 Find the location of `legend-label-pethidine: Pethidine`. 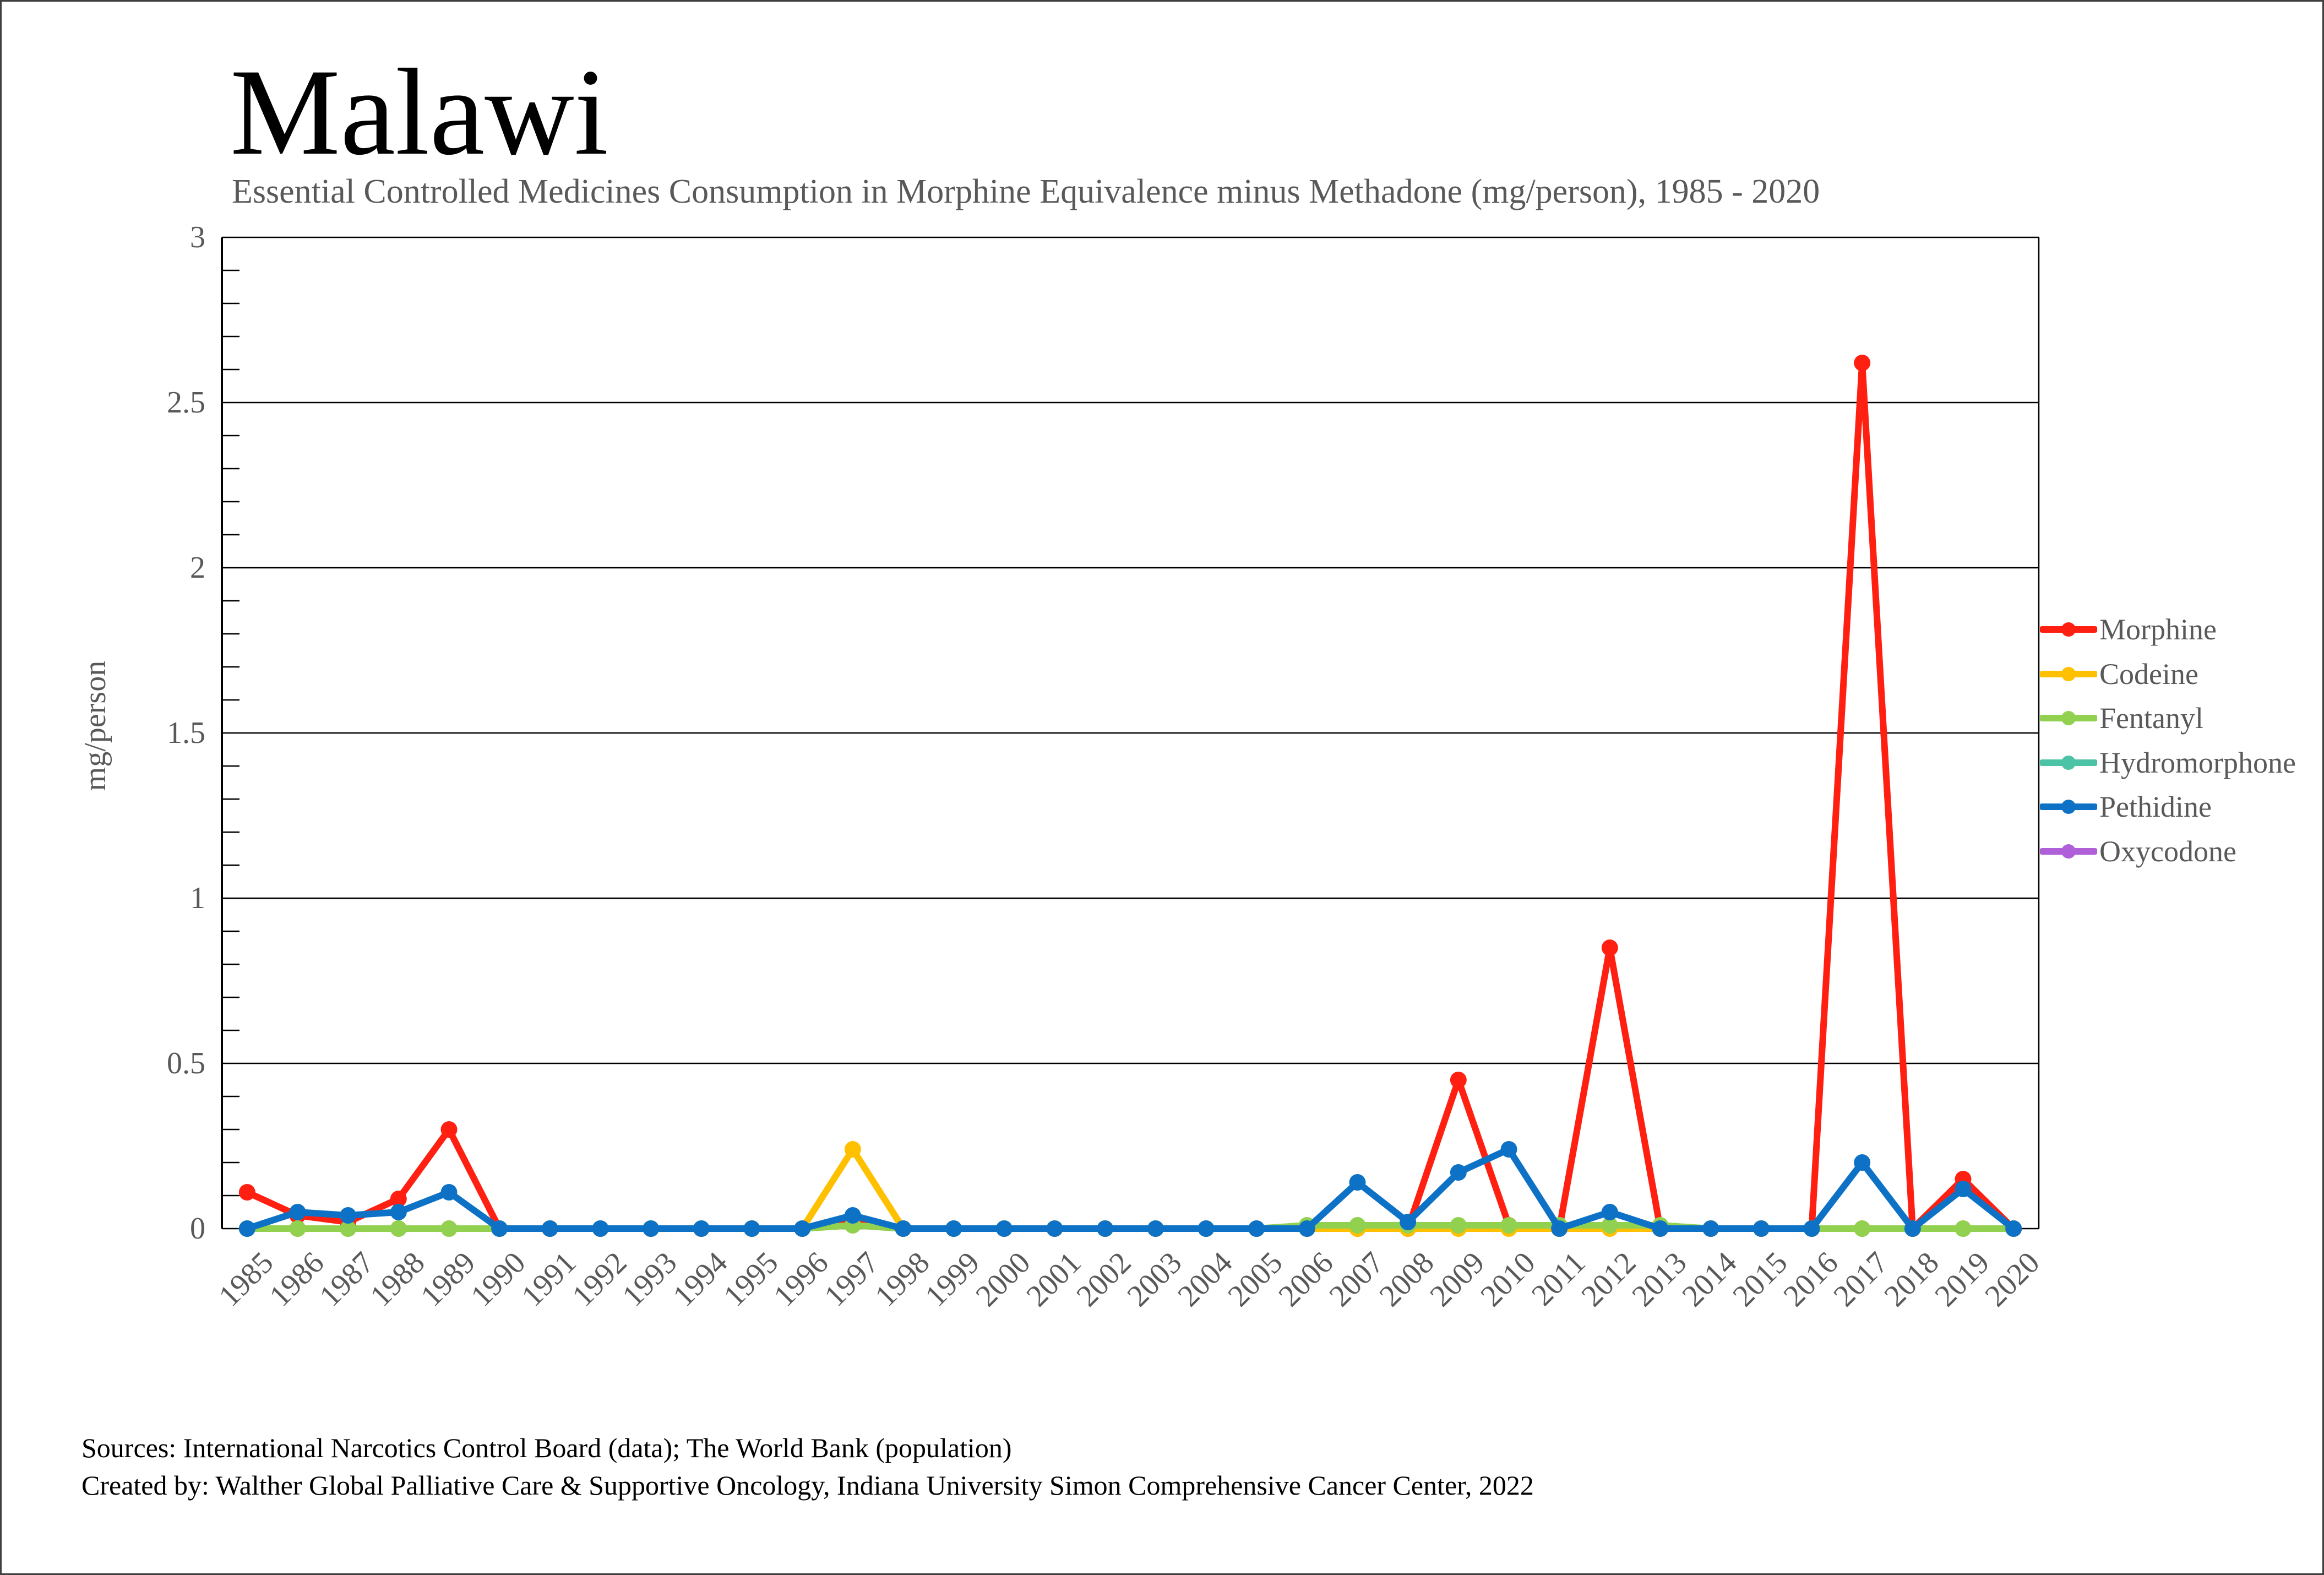

legend-label-pethidine: Pethidine is located at coordinates (2155, 807).